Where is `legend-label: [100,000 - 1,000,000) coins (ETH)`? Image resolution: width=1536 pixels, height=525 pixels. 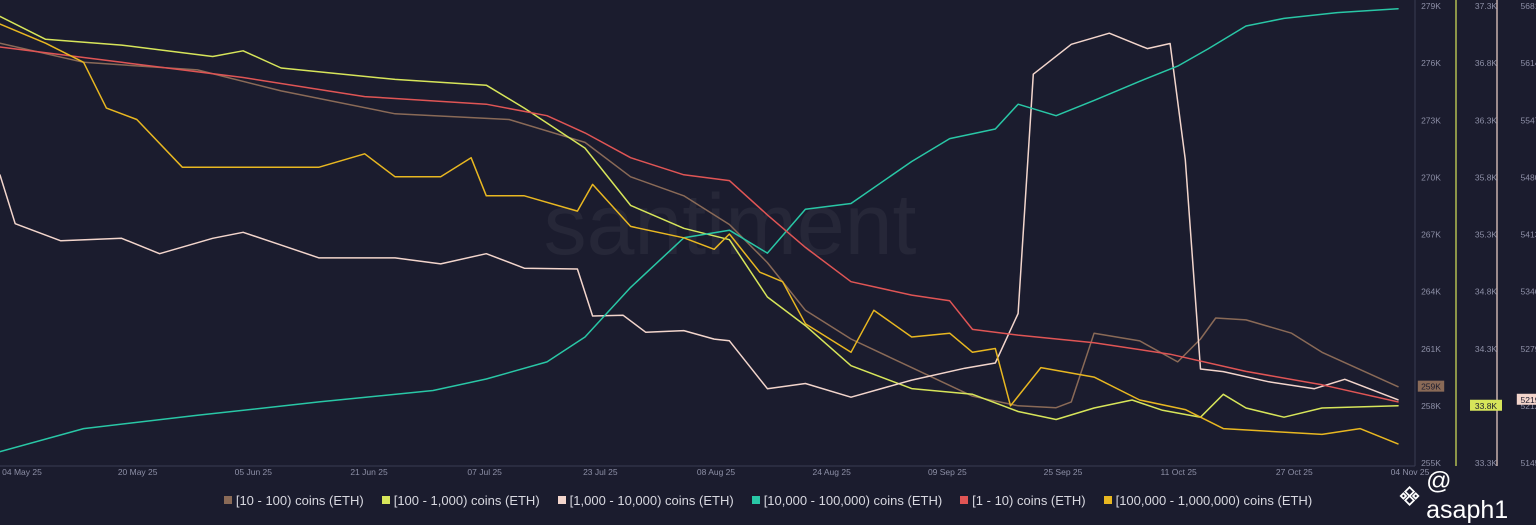
legend-label: [100,000 - 1,000,000) coins (ETH) is located at coordinates (1214, 500).